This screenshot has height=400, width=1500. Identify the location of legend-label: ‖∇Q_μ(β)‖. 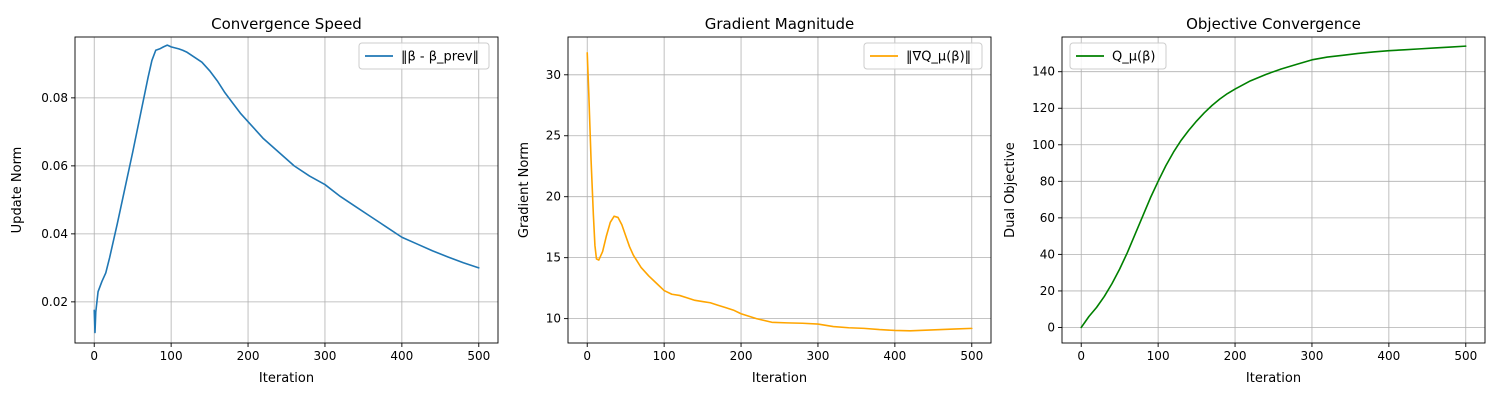
(938, 57).